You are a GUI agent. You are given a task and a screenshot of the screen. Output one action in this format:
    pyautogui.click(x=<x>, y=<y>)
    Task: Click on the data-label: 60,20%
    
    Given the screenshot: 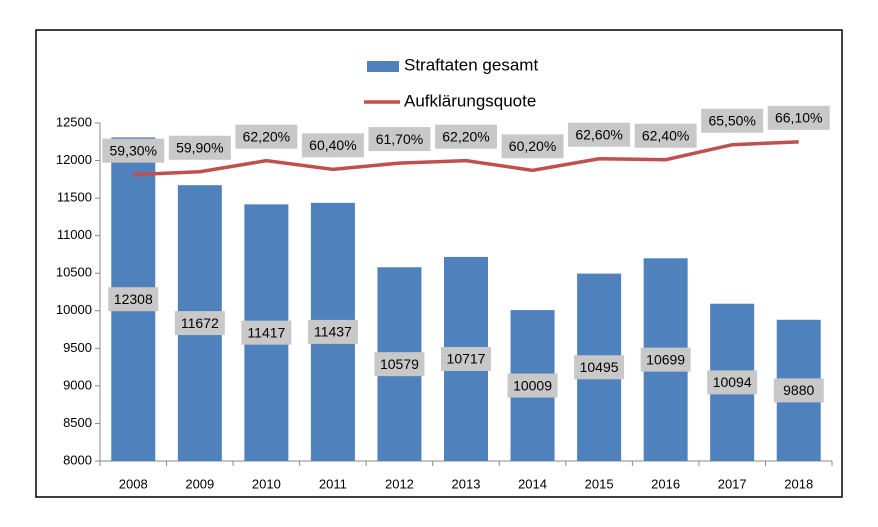 What is the action you would take?
    pyautogui.click(x=532, y=146)
    